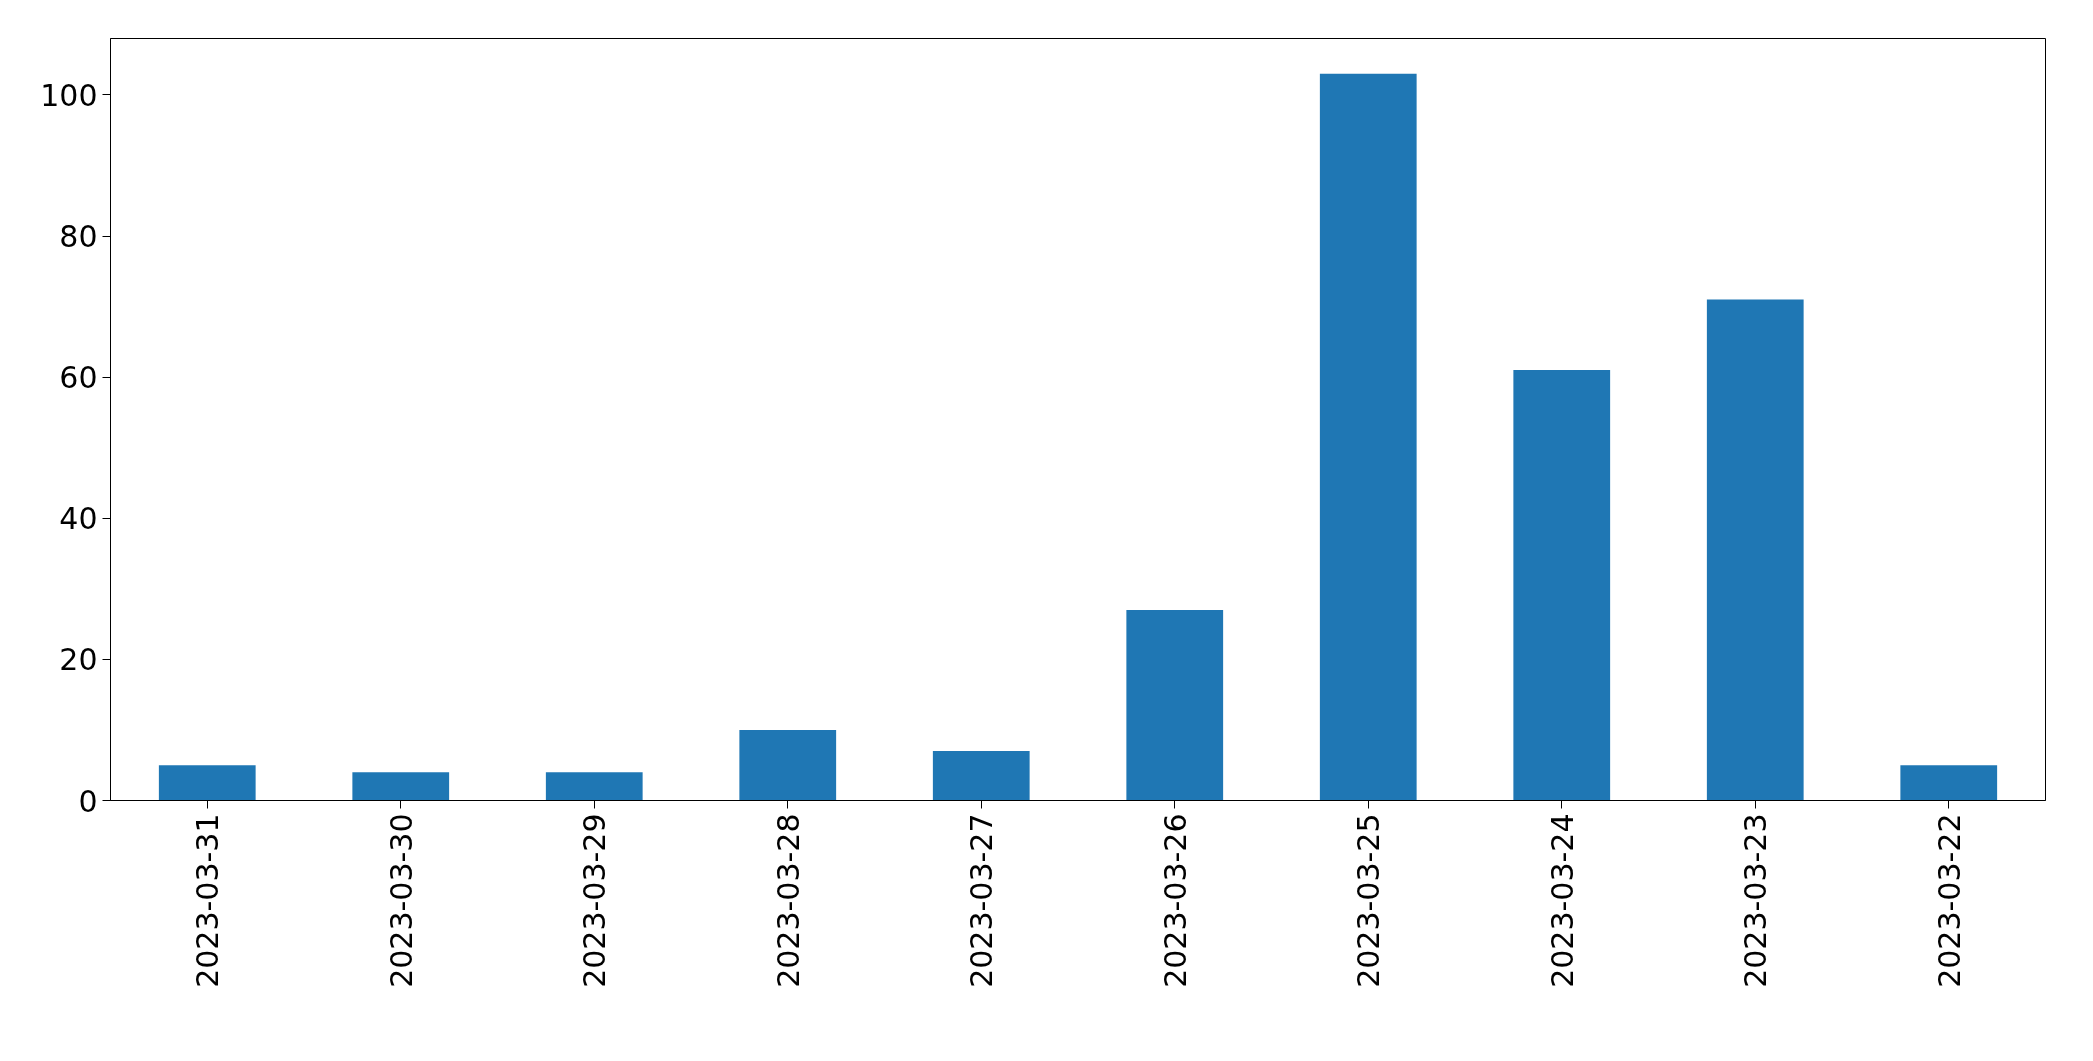 This screenshot has width=2093, height=1061. I want to click on y-tick-label: 60, so click(78, 378).